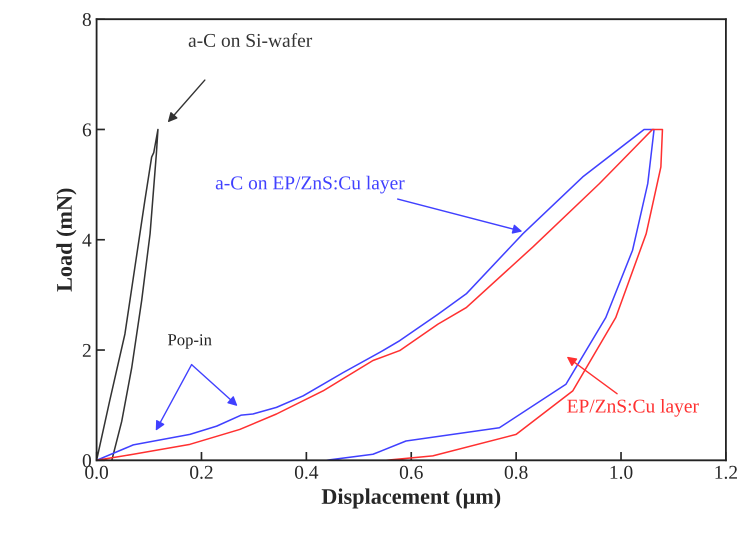 The width and height of the screenshot is (743, 548). What do you see at coordinates (86, 19) in the screenshot?
I see `y-tick-label: 8` at bounding box center [86, 19].